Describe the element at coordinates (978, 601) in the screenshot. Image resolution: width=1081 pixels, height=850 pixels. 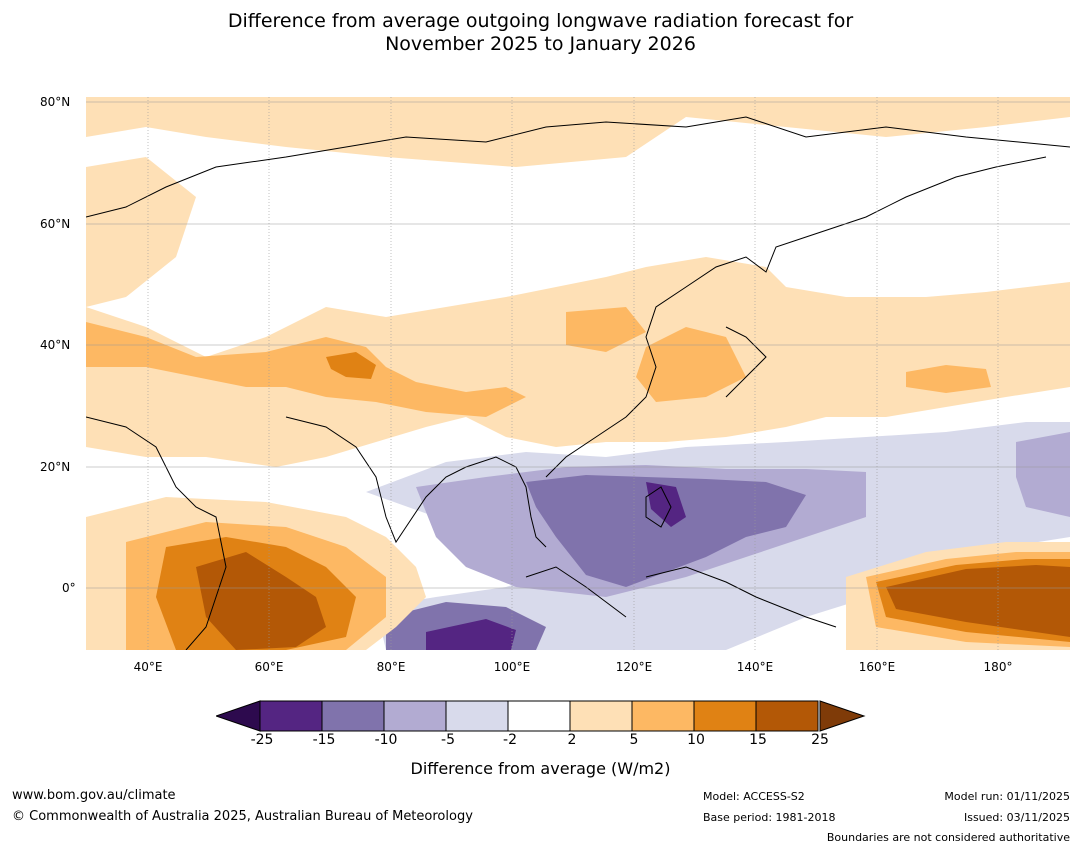
I see `anomaly-region-brown-east-pacific` at that location.